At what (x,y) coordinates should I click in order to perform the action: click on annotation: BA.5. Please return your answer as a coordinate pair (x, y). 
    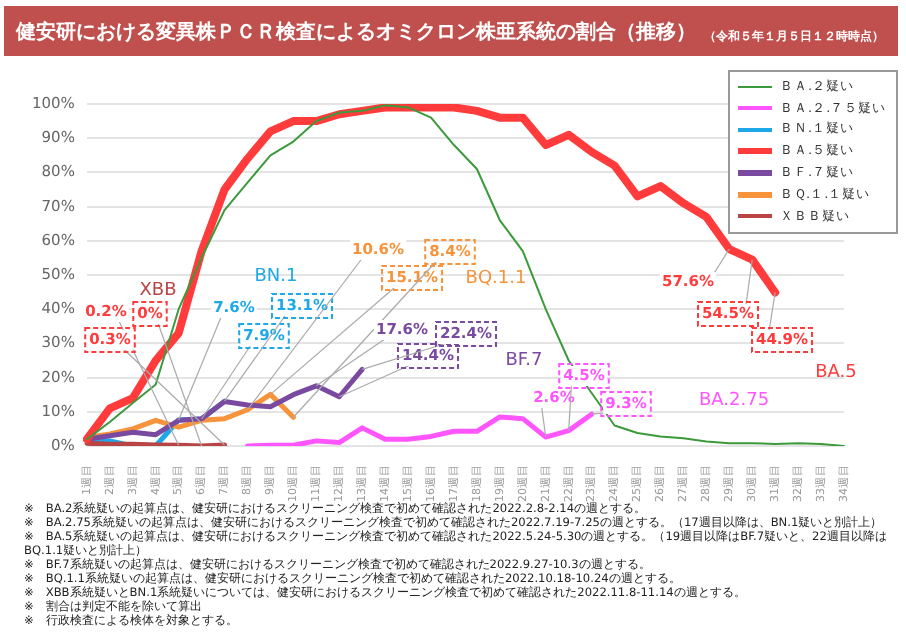
    Looking at the image, I should click on (836, 372).